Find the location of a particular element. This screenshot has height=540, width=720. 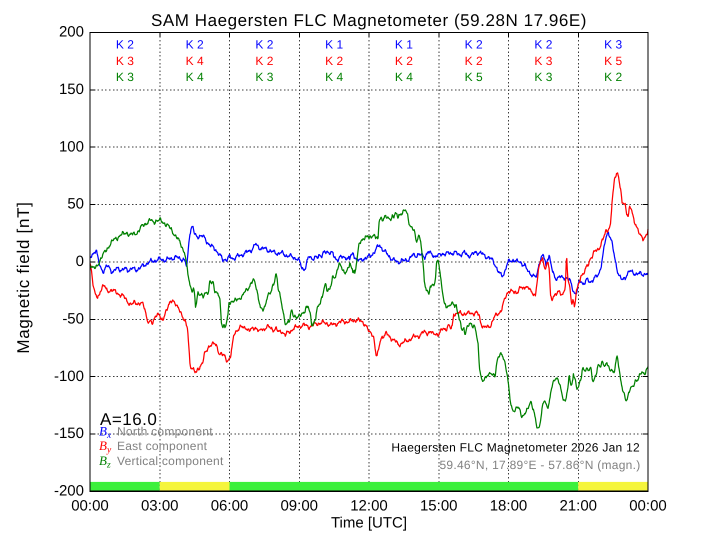

svg-text: Vertical component is located at coordinates (170, 461).